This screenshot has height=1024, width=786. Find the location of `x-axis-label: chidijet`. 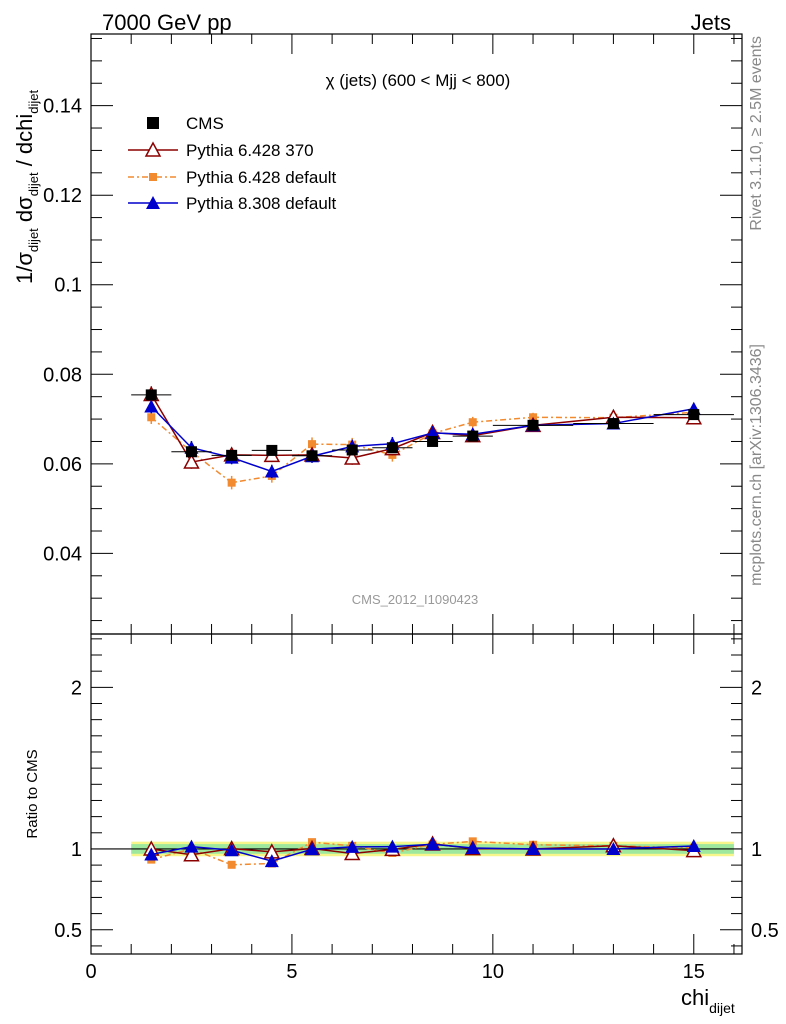

x-axis-label: chidijet is located at coordinates (708, 1000).